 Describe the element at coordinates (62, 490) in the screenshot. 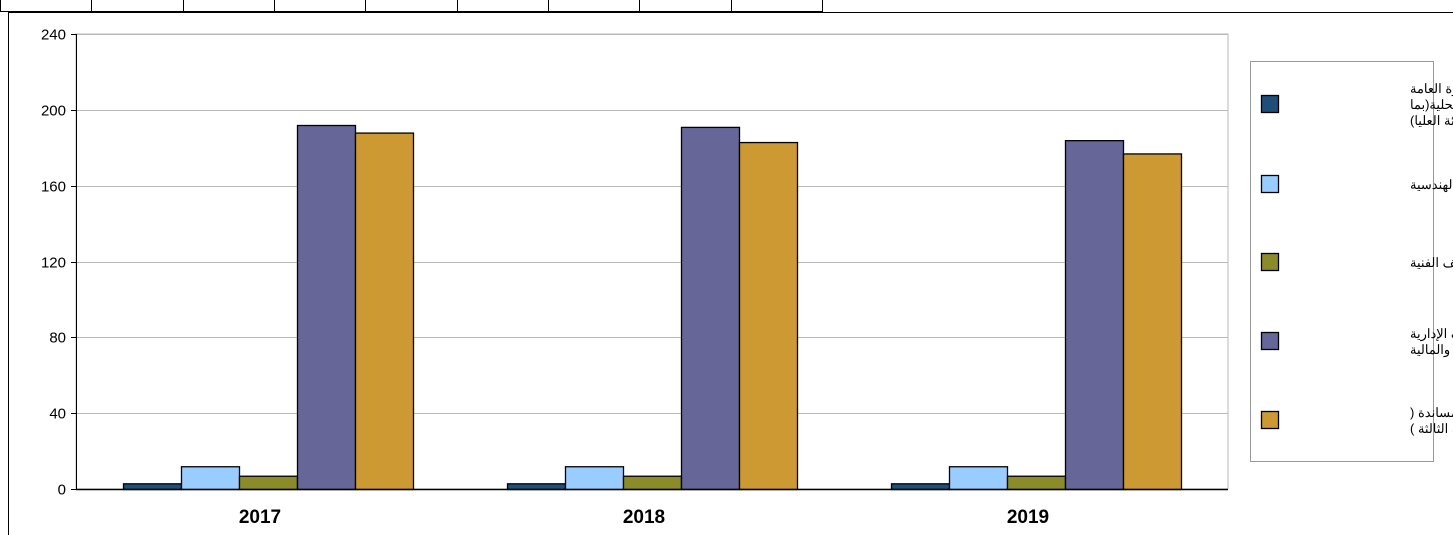

I see `y-tick-label: 0` at that location.